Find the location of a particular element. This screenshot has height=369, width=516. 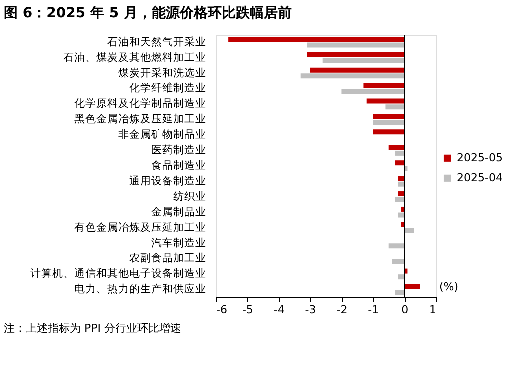

y-tick-label: 通用设备制造业 is located at coordinates (168, 181).